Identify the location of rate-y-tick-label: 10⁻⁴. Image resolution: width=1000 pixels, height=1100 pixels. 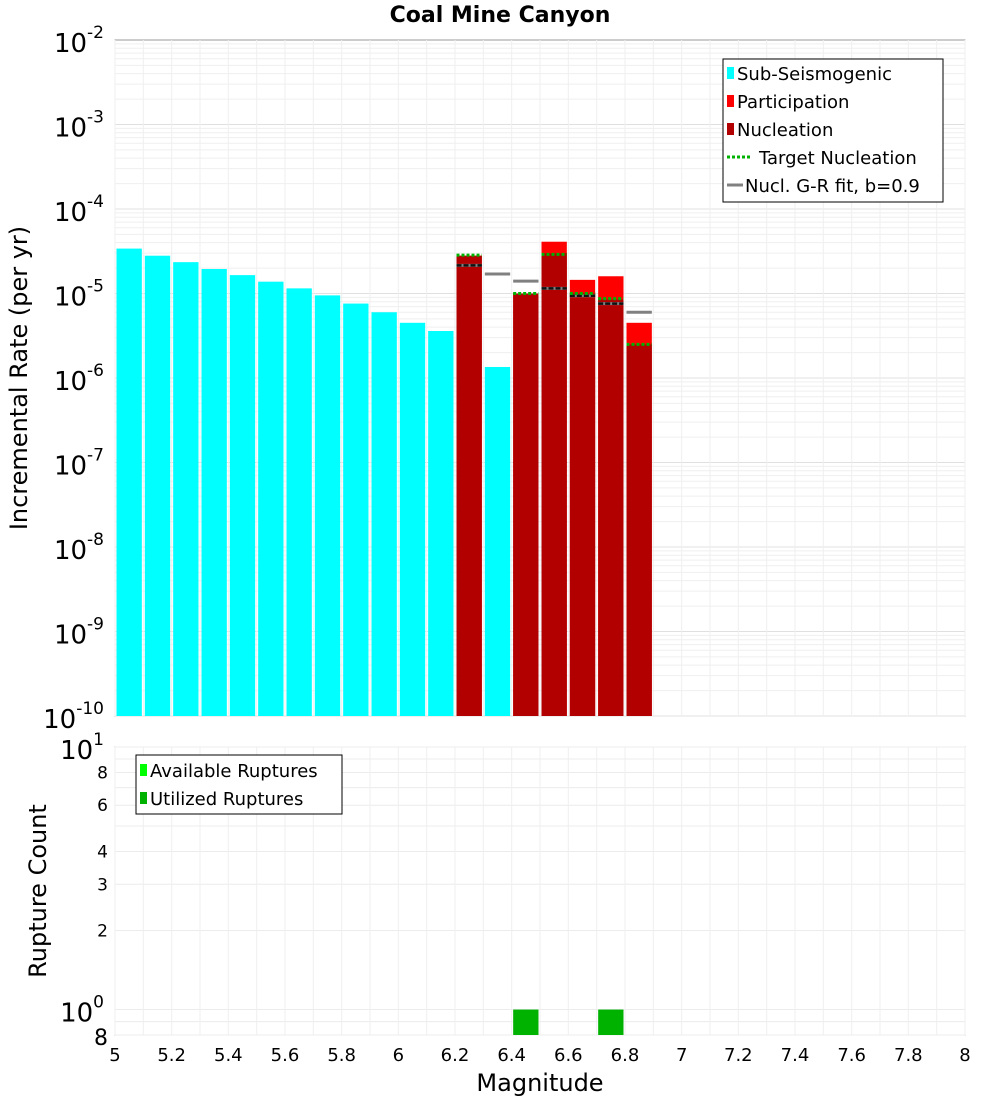
(79, 210).